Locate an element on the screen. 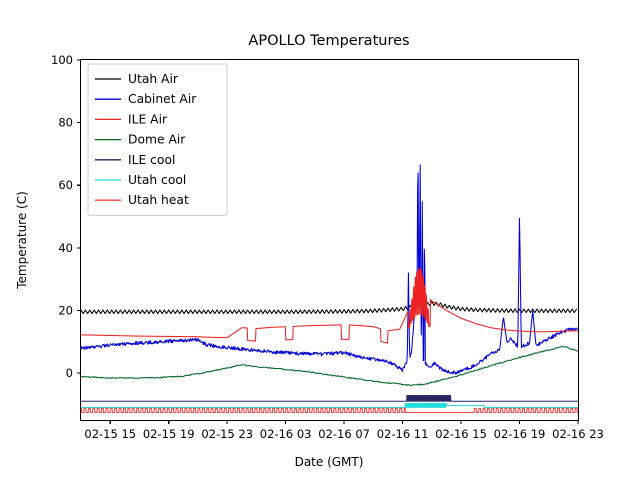 The height and width of the screenshot is (480, 640). x-tick-label: 02-15 19 is located at coordinates (169, 434).